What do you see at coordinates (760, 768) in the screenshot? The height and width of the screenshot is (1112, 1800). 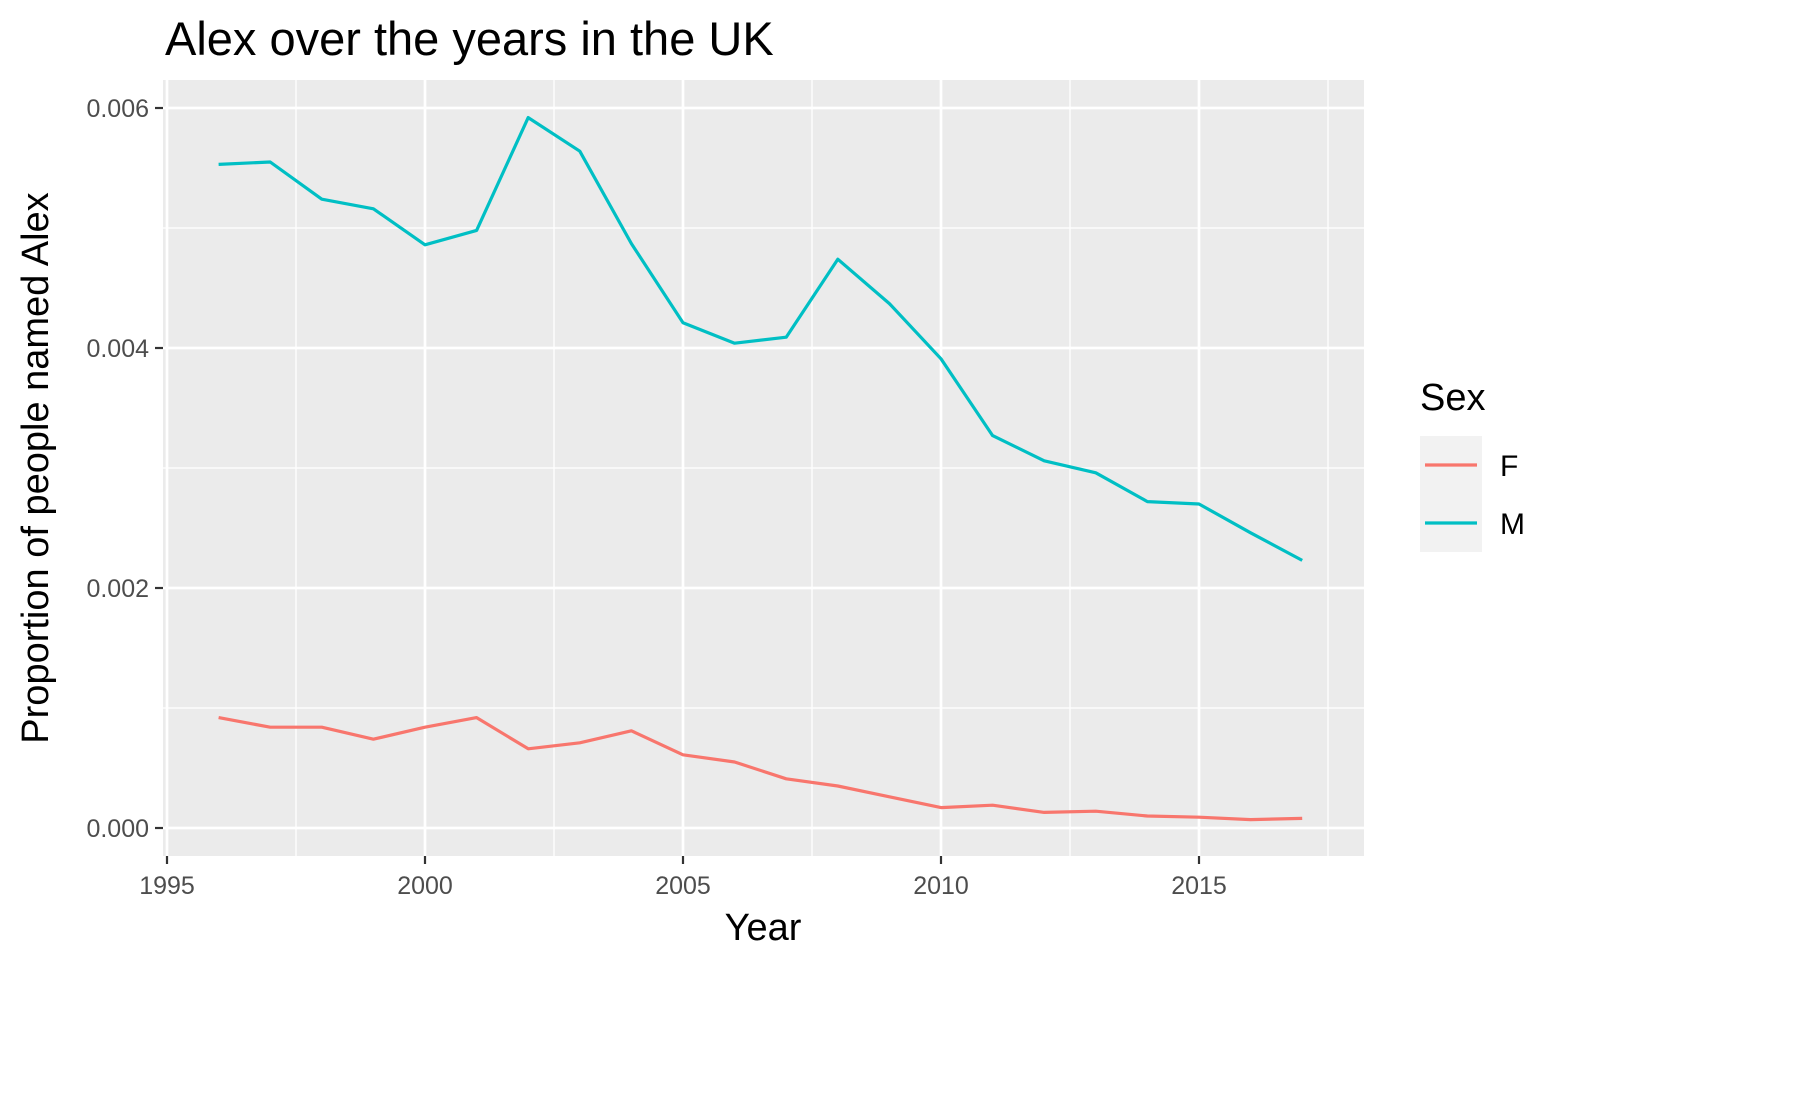 I see `series-line-f` at bounding box center [760, 768].